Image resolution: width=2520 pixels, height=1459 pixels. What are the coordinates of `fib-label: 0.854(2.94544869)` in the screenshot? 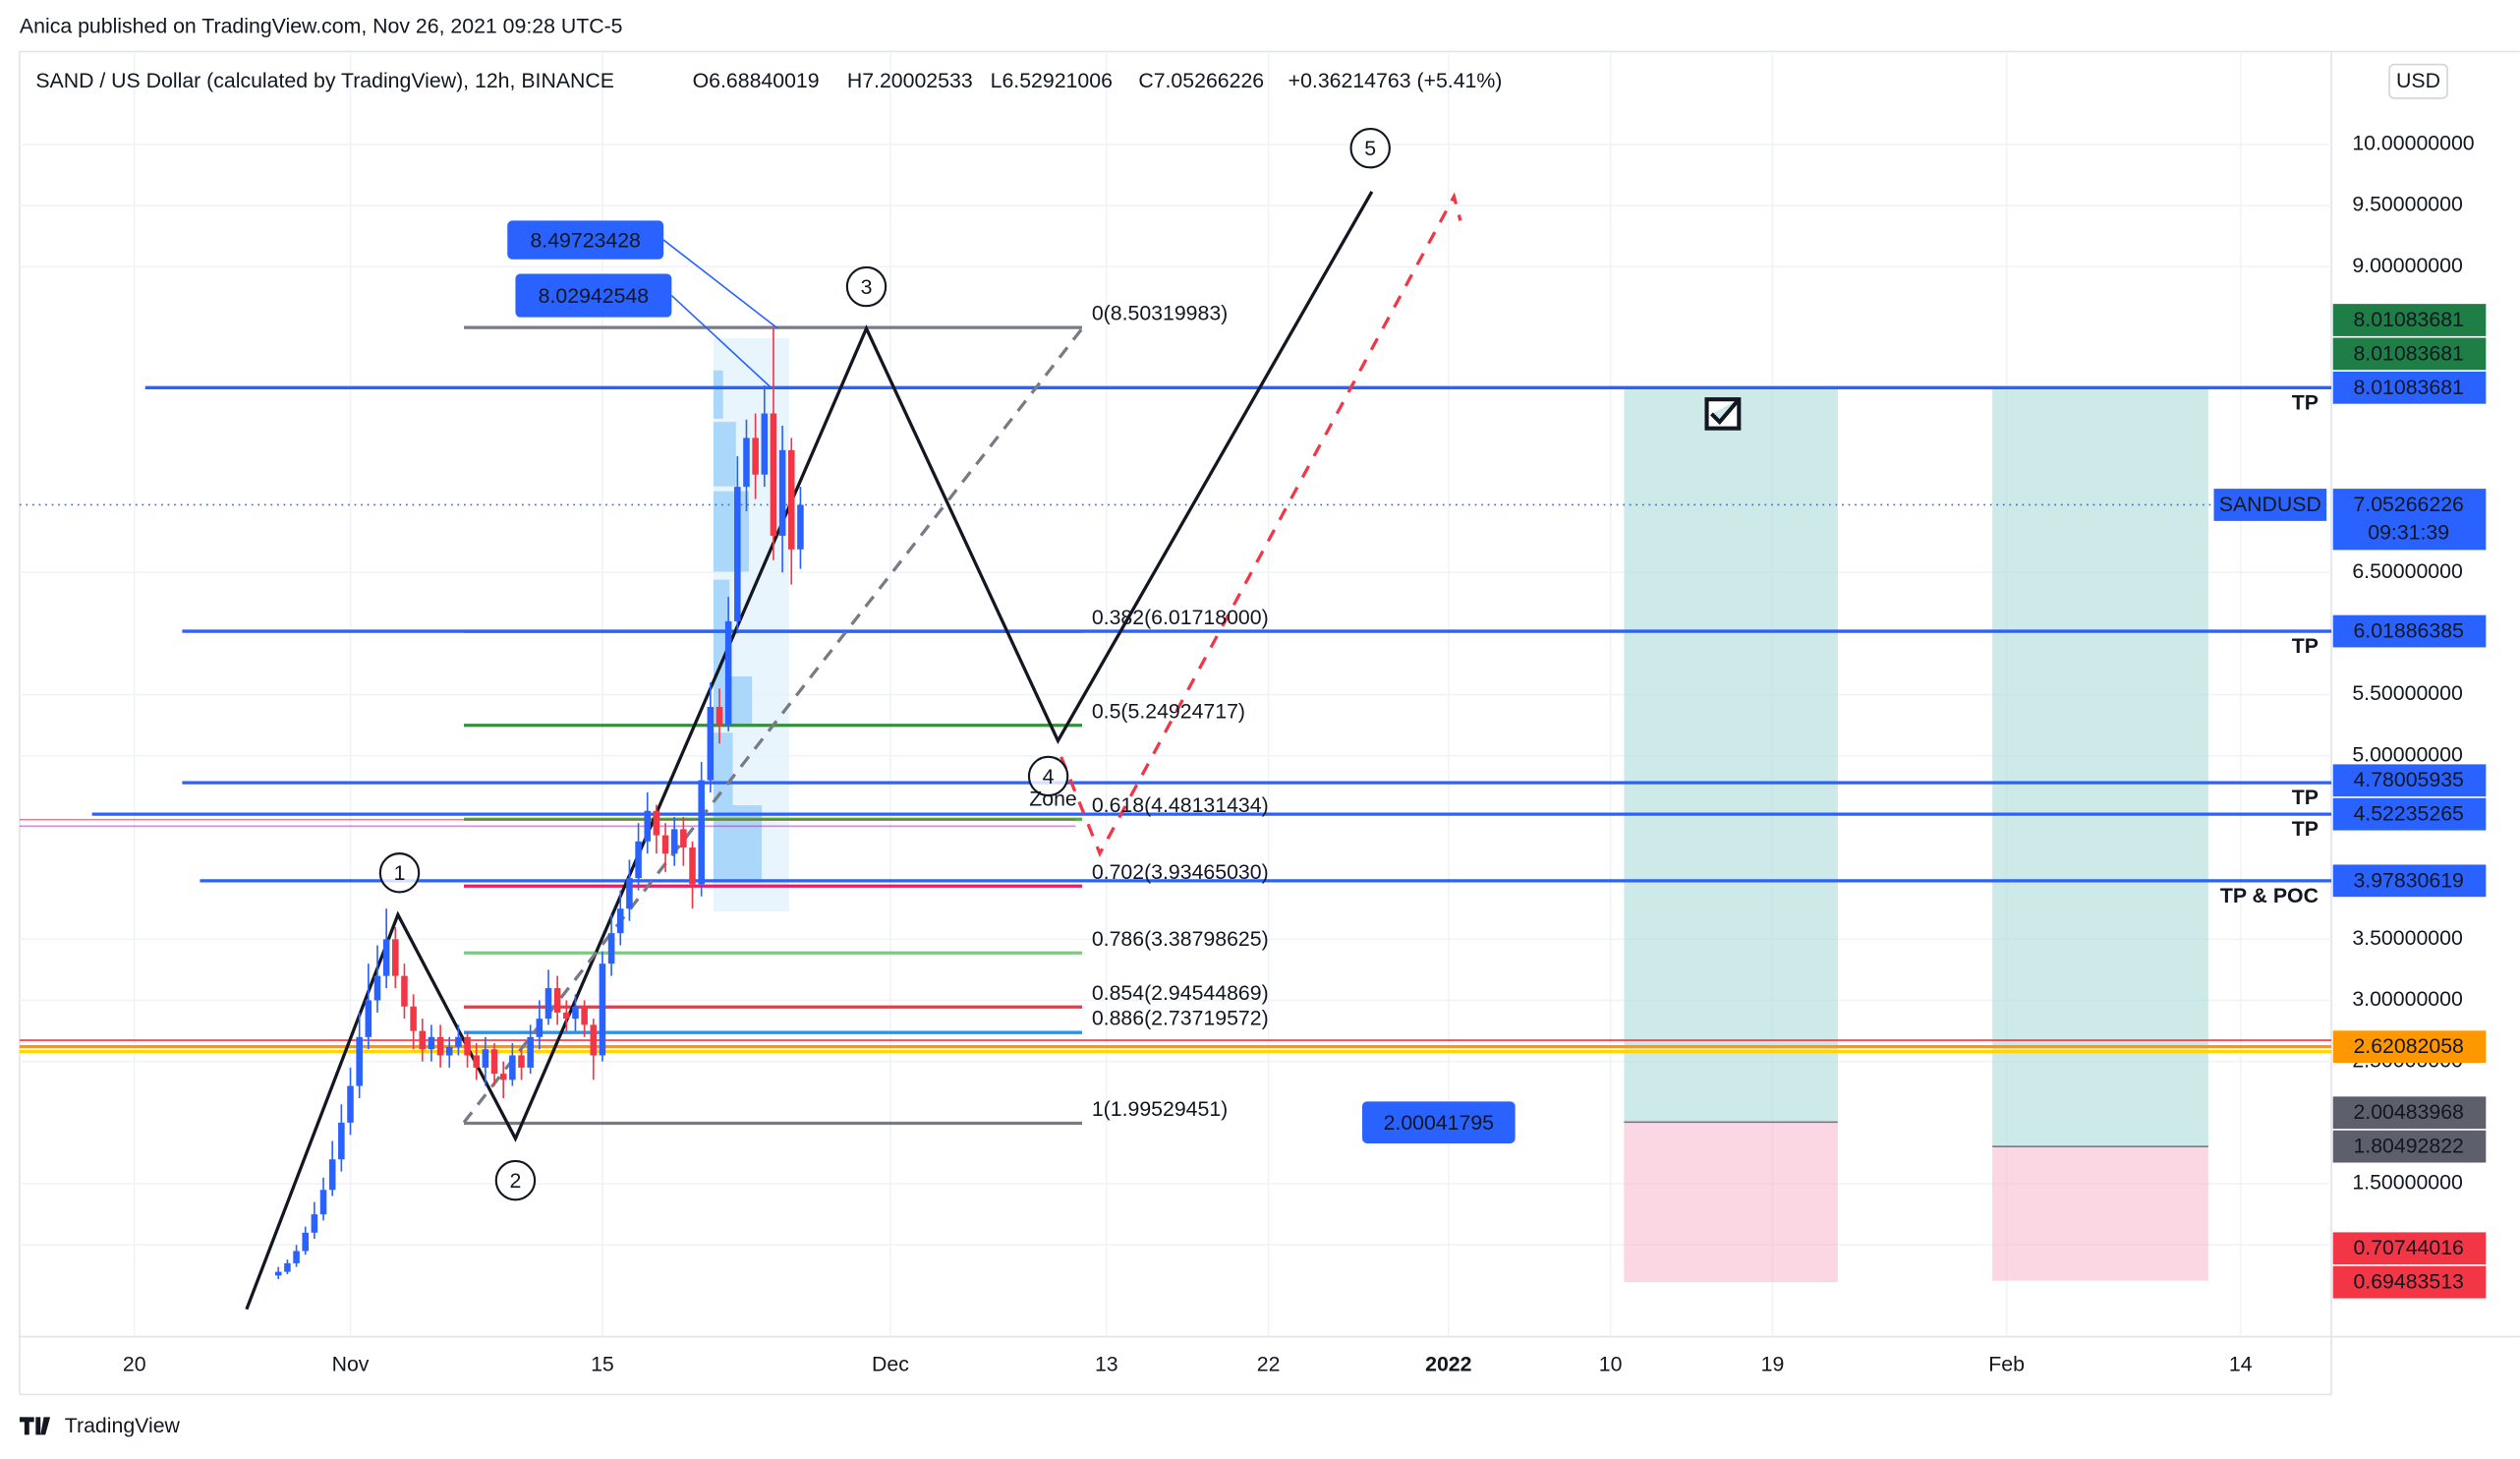 It's located at (1180, 993).